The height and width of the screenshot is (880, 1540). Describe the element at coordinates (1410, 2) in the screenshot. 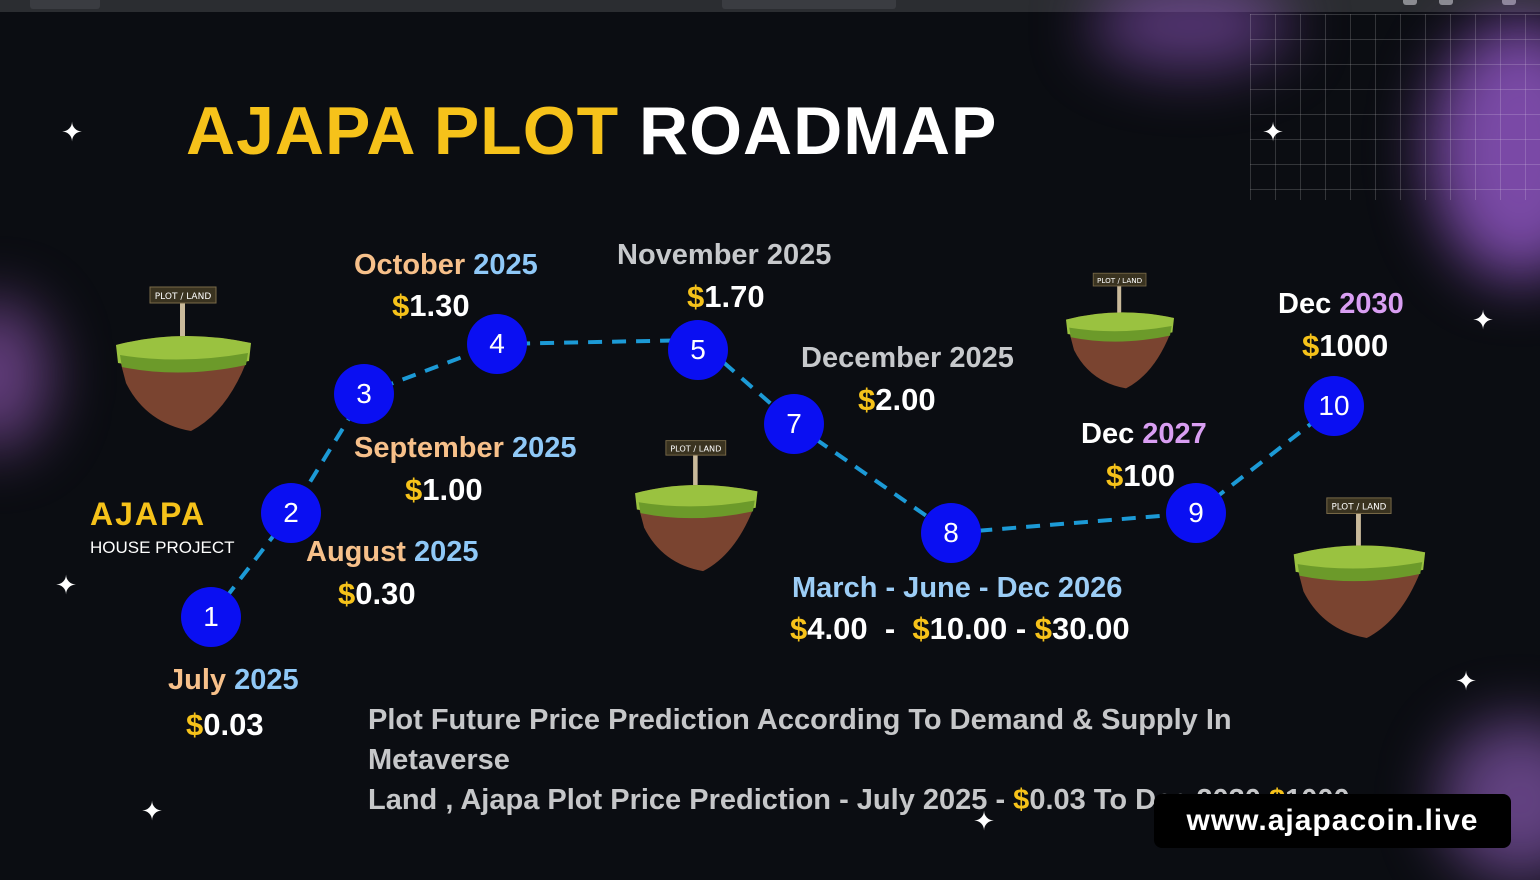

I see `window-minimize-icon` at that location.